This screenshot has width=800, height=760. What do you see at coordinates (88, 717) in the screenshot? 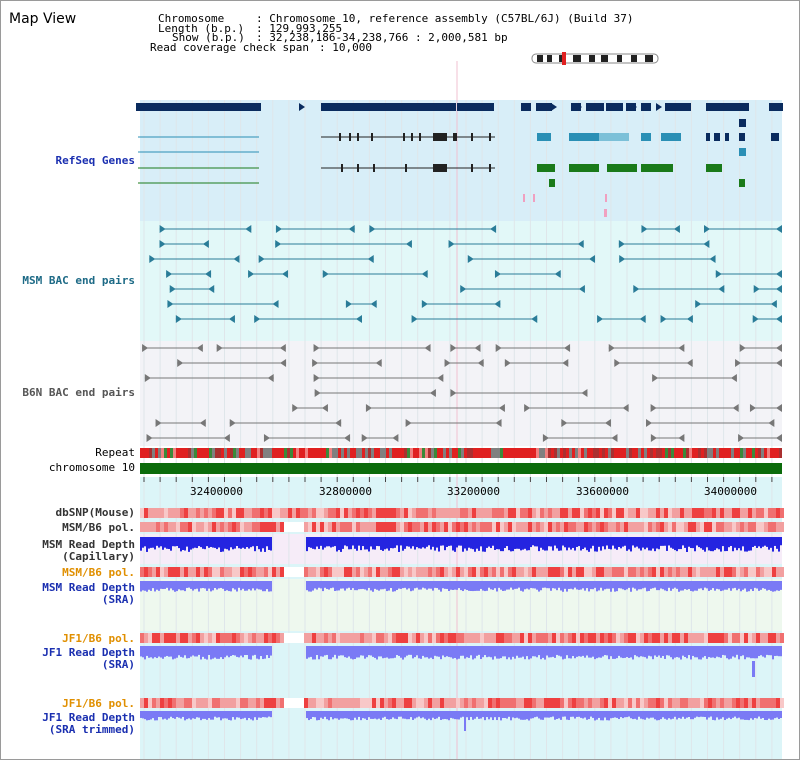
I see `track-label-jf1-depth-trim: JF1 Read Depth` at bounding box center [88, 717].